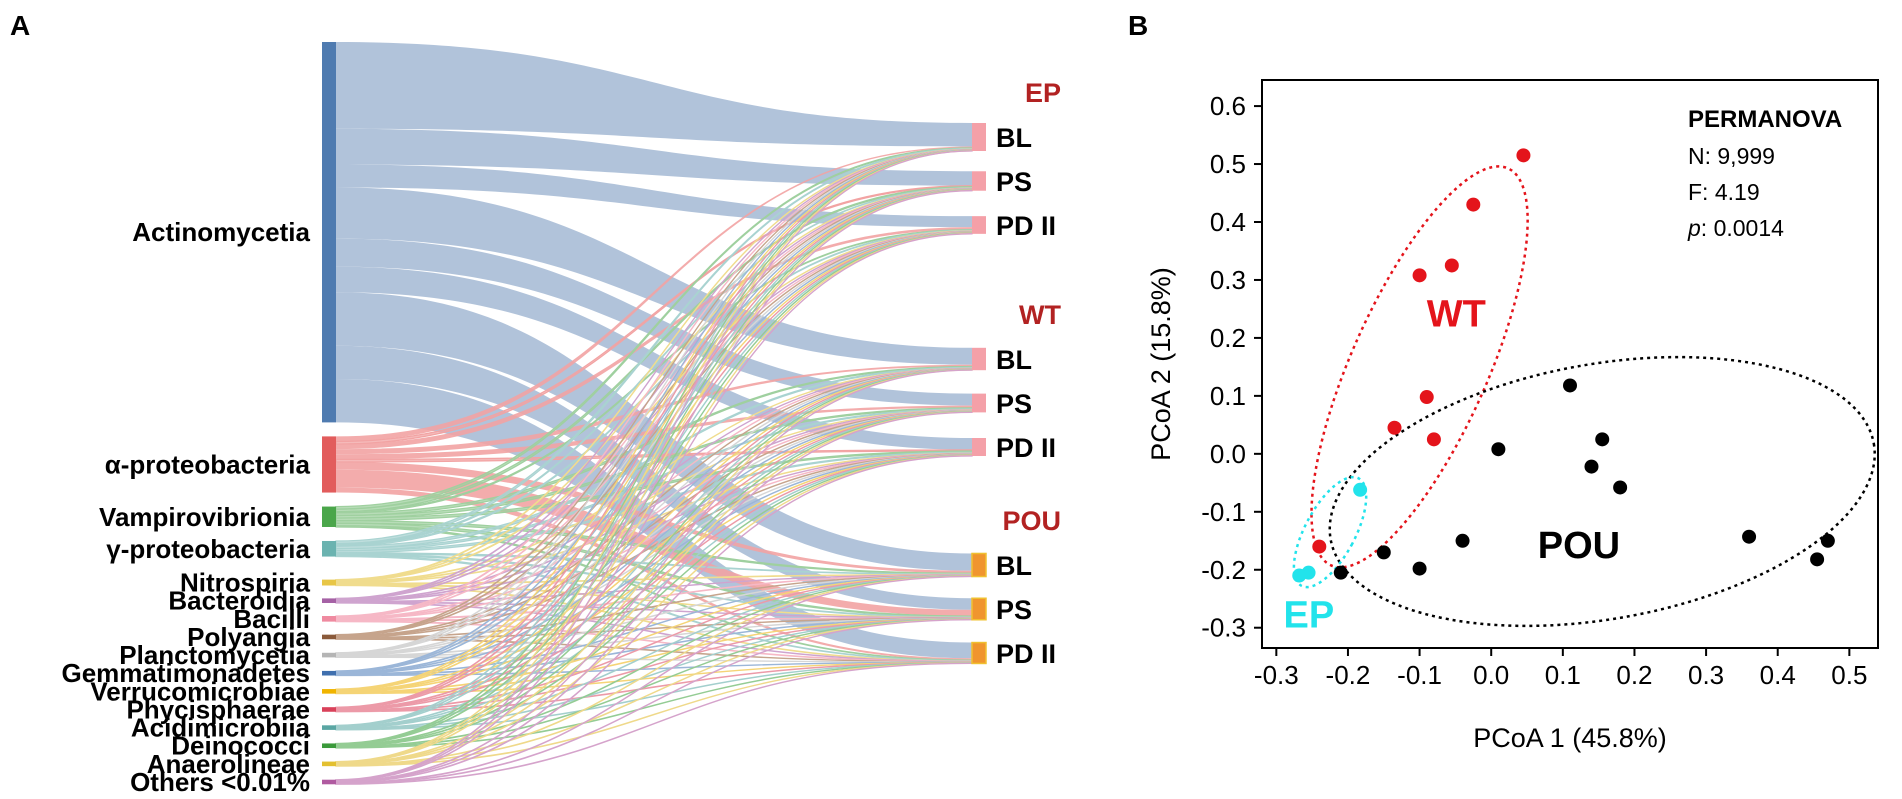 This screenshot has width=1902, height=799. Describe the element at coordinates (329, 709) in the screenshot. I see `source-node-phycisphaerae` at that location.